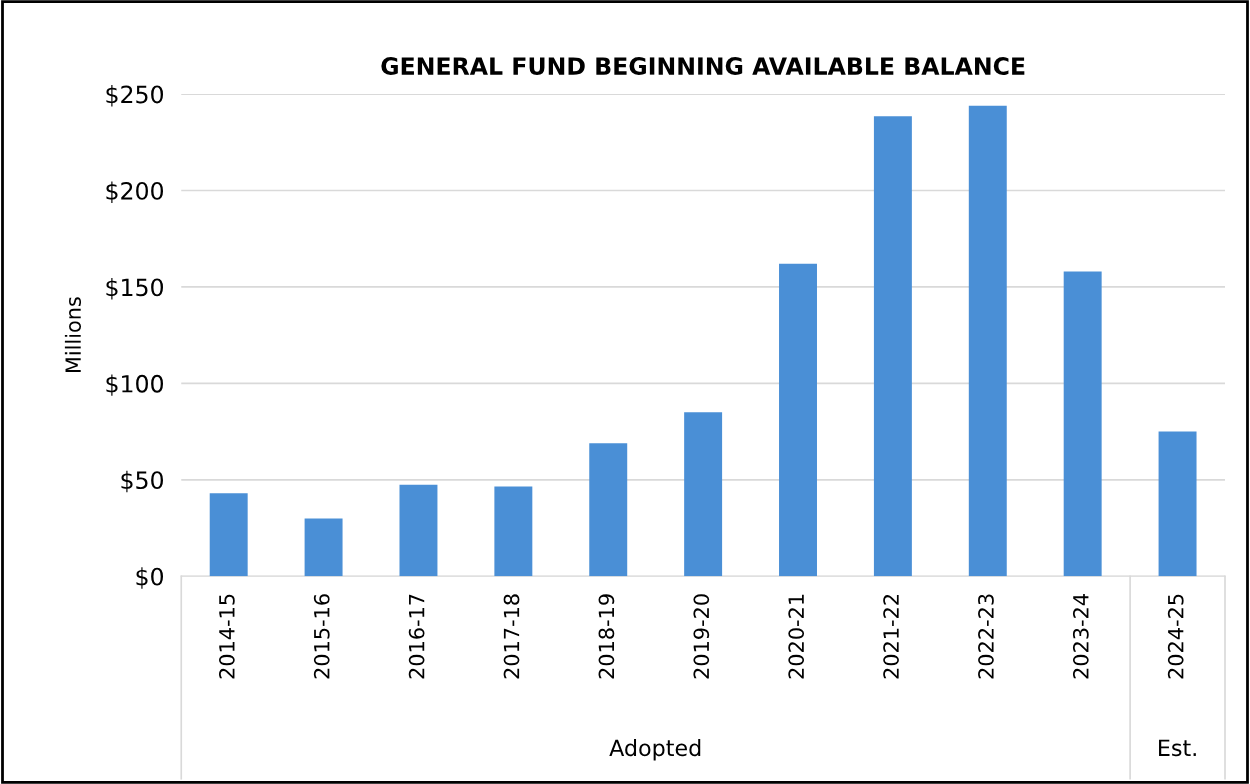 This screenshot has height=784, width=1250. What do you see at coordinates (1177, 748) in the screenshot?
I see `text: Est.` at bounding box center [1177, 748].